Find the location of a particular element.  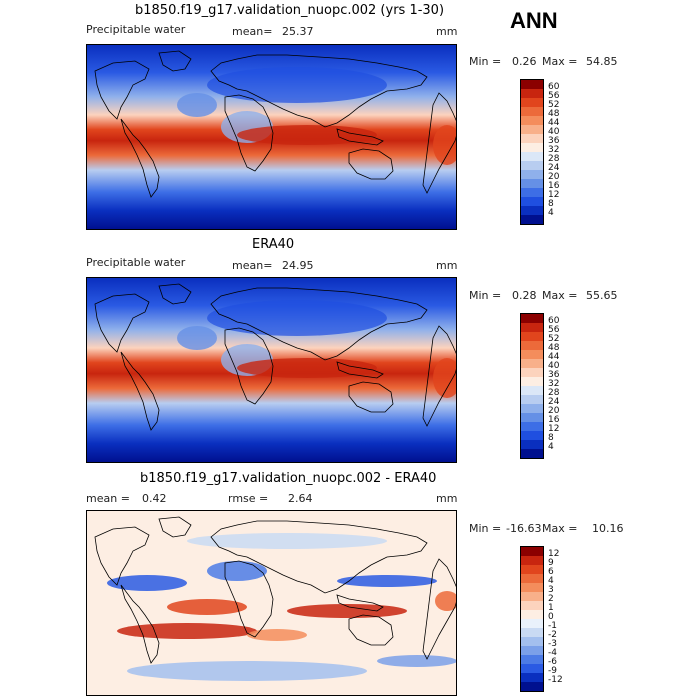

panel2-mean-label: mean= is located at coordinates (252, 265).